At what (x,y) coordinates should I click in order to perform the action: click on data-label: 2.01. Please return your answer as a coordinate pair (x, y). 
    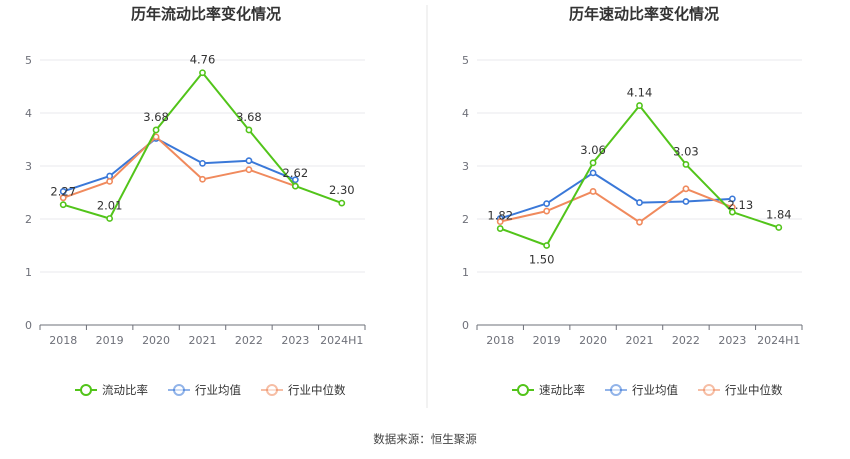
    Looking at the image, I should click on (110, 205).